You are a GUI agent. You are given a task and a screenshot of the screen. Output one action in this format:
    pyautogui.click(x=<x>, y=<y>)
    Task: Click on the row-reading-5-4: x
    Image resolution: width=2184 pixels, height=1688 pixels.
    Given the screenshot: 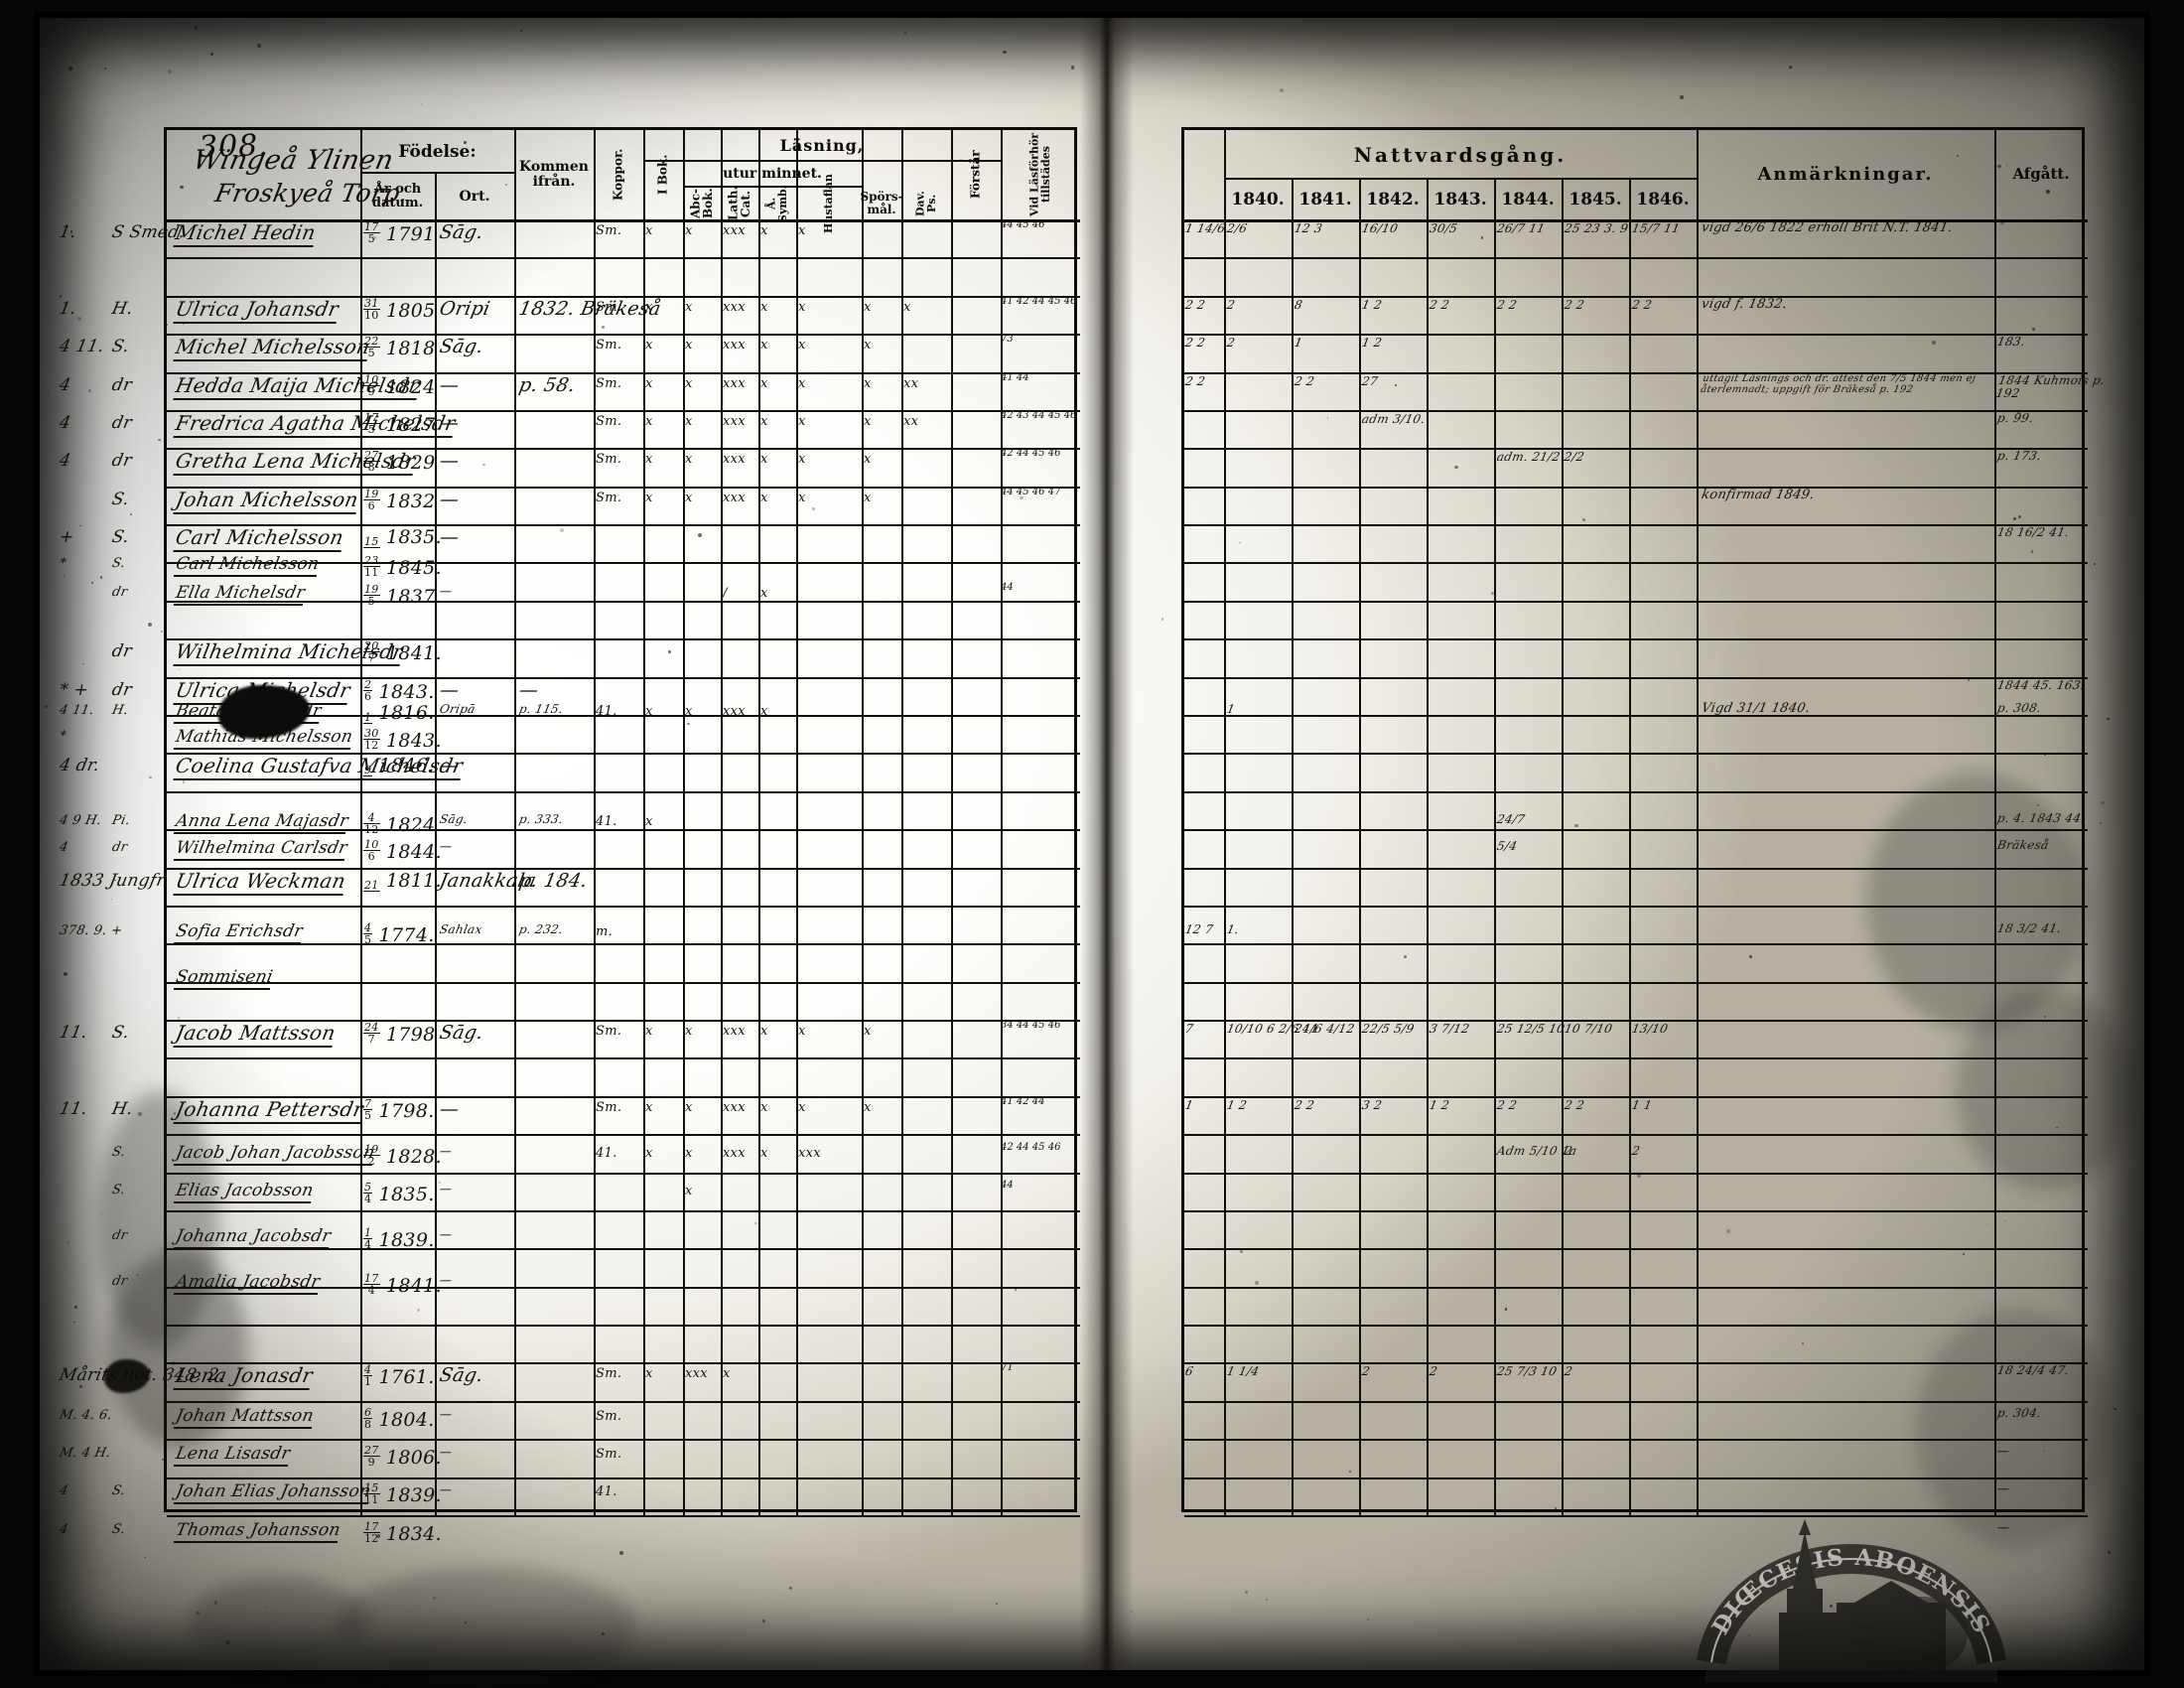 What is the action you would take?
    pyautogui.click(x=764, y=460)
    